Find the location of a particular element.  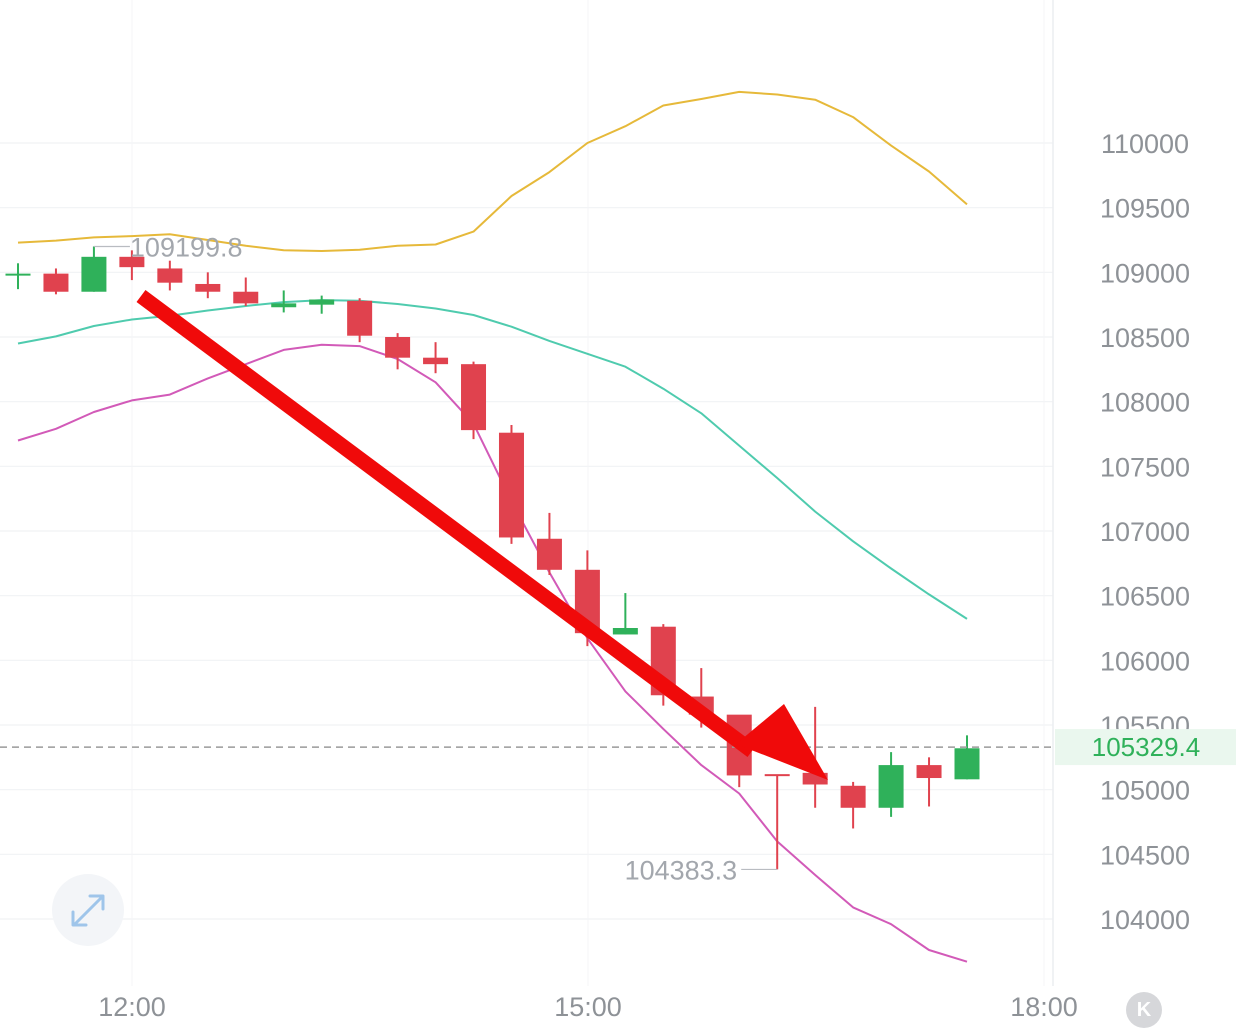

y-tick-label: 109000 is located at coordinates (1145, 273).